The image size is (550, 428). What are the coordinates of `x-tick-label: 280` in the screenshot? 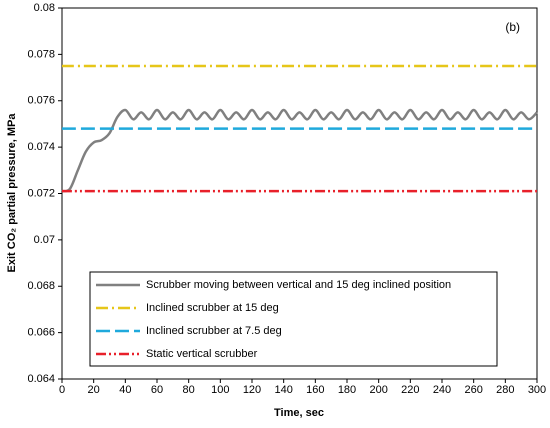 It's located at (505, 390).